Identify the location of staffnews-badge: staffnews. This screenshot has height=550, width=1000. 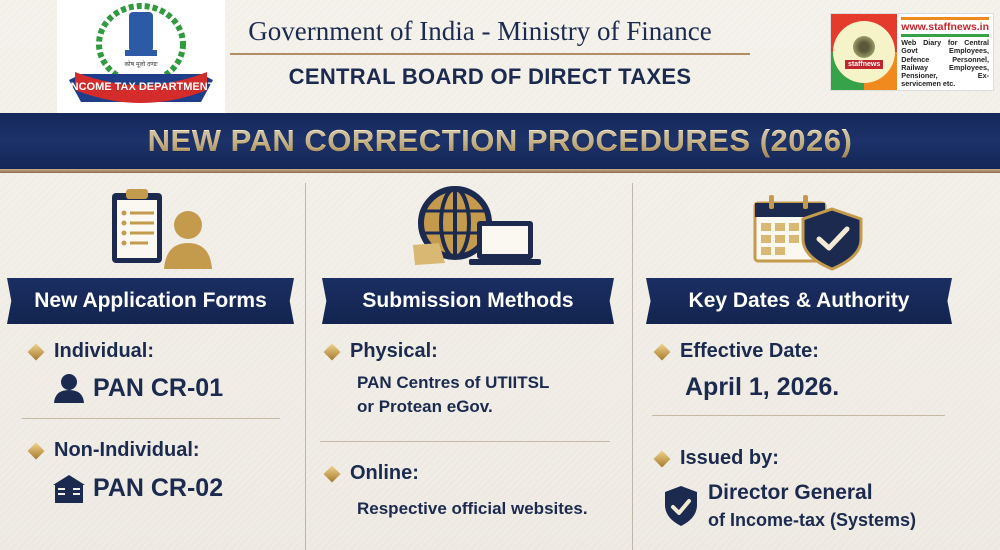
(864, 52).